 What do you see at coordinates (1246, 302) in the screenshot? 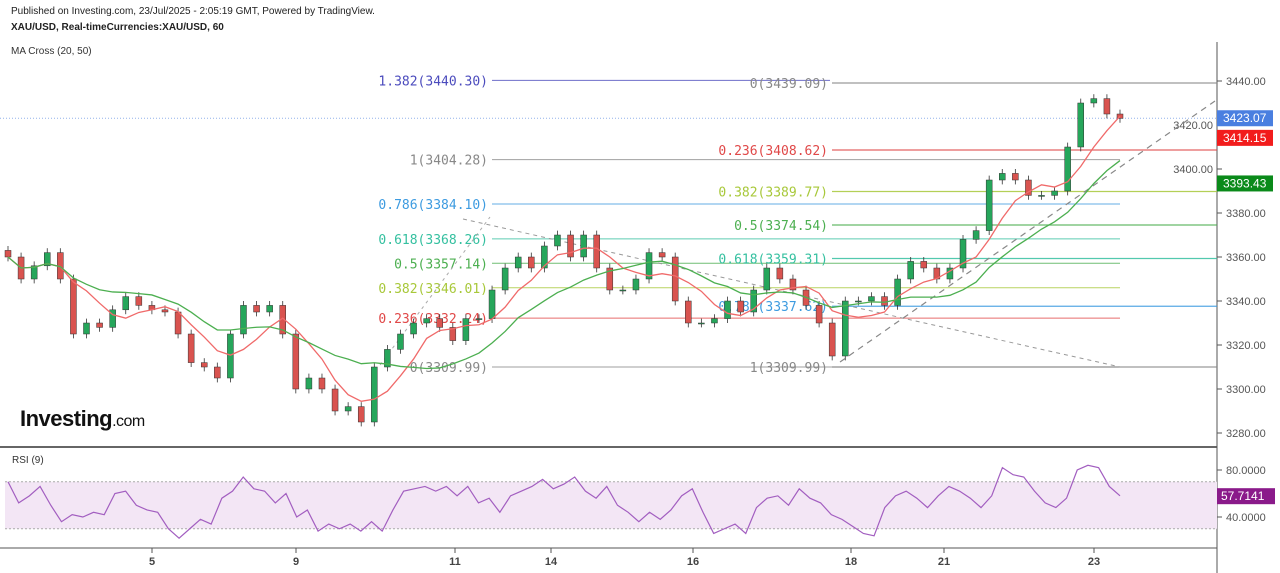
I see `y-tick-label: 3340.00` at bounding box center [1246, 302].